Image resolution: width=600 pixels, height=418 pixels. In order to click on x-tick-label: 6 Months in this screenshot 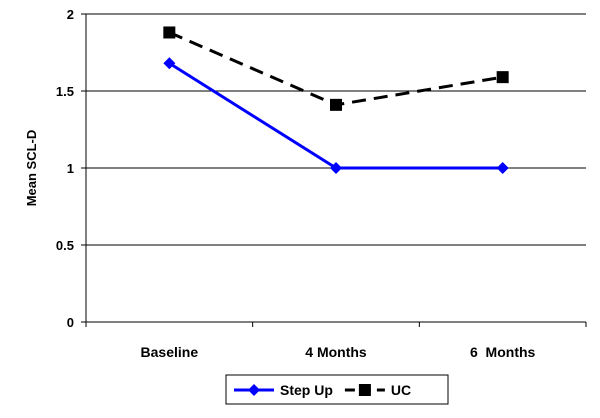, I will do `click(503, 352)`.